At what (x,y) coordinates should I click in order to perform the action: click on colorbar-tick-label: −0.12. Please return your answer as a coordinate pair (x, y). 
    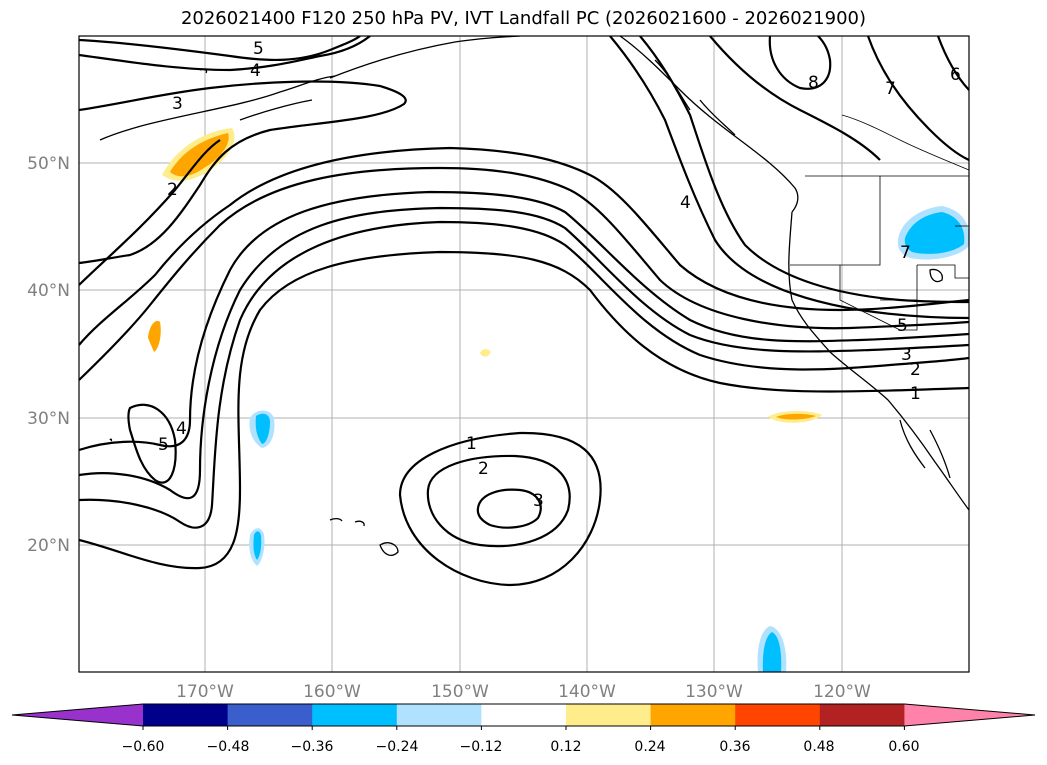
    Looking at the image, I should click on (481, 747).